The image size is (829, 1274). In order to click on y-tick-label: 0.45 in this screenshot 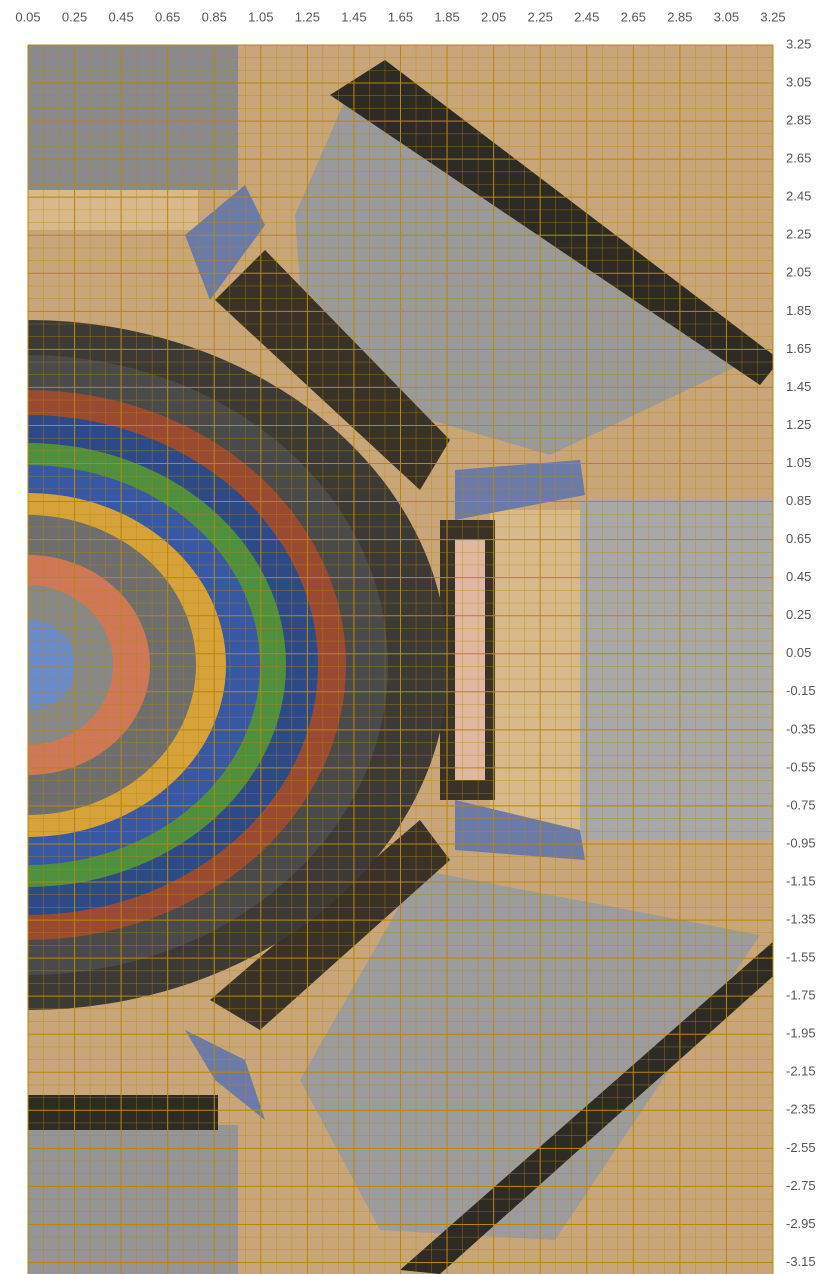, I will do `click(798, 576)`.